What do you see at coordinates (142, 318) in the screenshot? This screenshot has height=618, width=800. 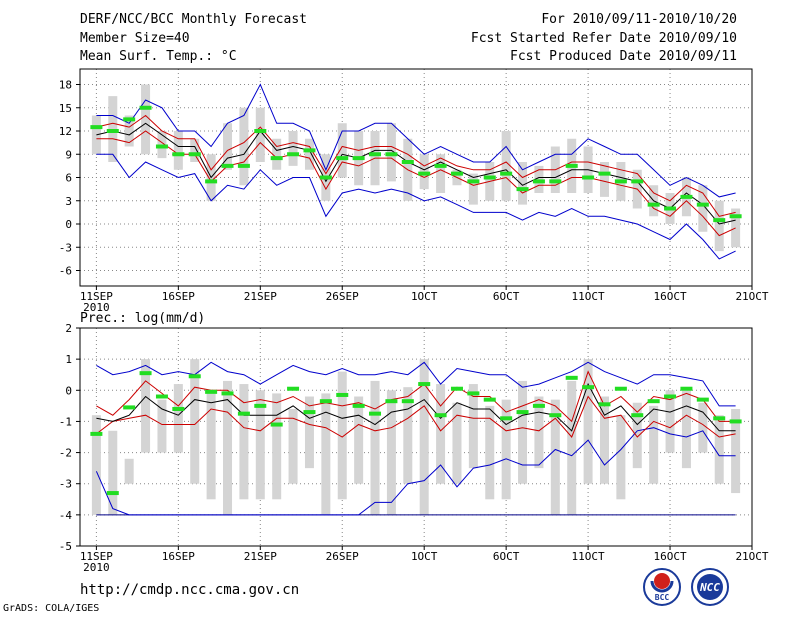 I see `panel-title: Prec.: log(mm/d)` at bounding box center [142, 318].